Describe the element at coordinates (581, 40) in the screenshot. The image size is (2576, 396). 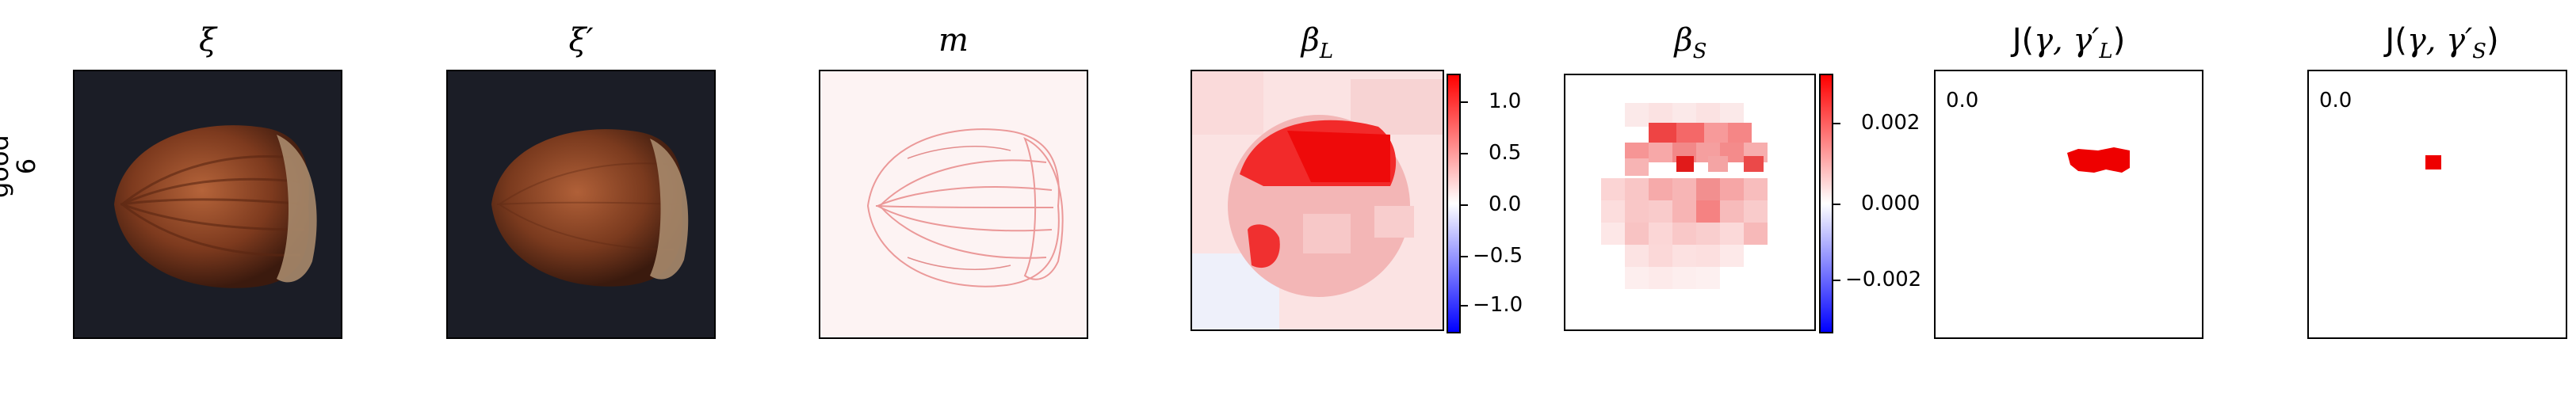
I see `panel-title-xi-prime: ξ′` at that location.